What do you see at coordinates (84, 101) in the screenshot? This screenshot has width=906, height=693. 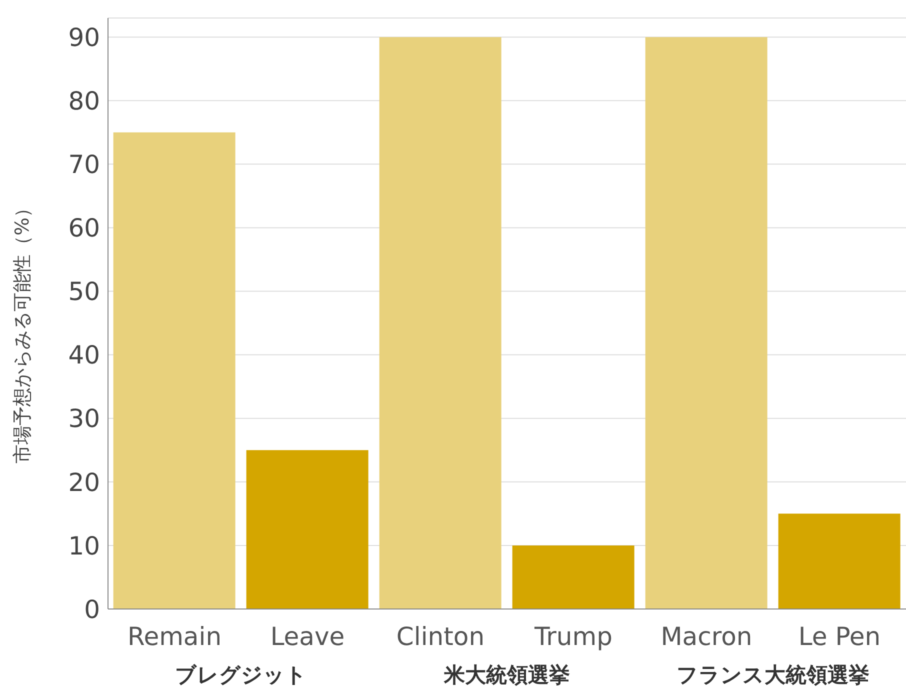 I see `y-tick-label: 80` at bounding box center [84, 101].